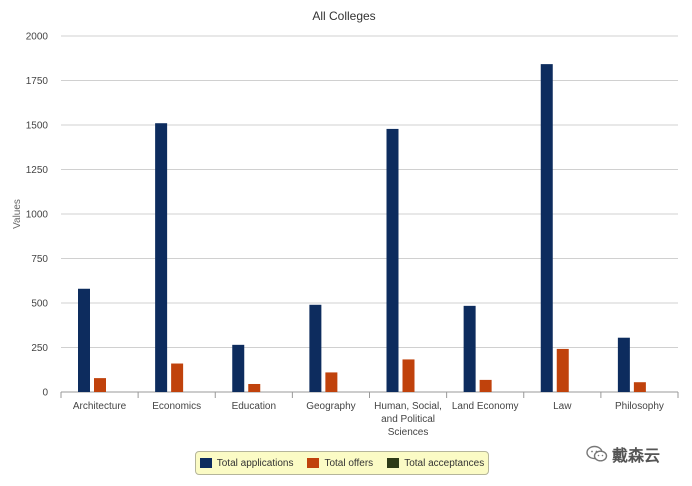  What do you see at coordinates (408, 419) in the screenshot?
I see `x-tick-label: Human, Social, and Political Sciences` at bounding box center [408, 419].